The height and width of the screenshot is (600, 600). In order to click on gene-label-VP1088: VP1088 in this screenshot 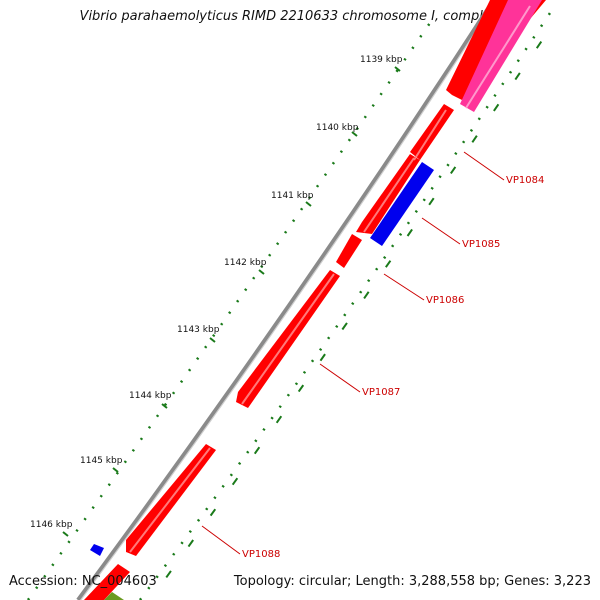, I will do `click(261, 554)`.